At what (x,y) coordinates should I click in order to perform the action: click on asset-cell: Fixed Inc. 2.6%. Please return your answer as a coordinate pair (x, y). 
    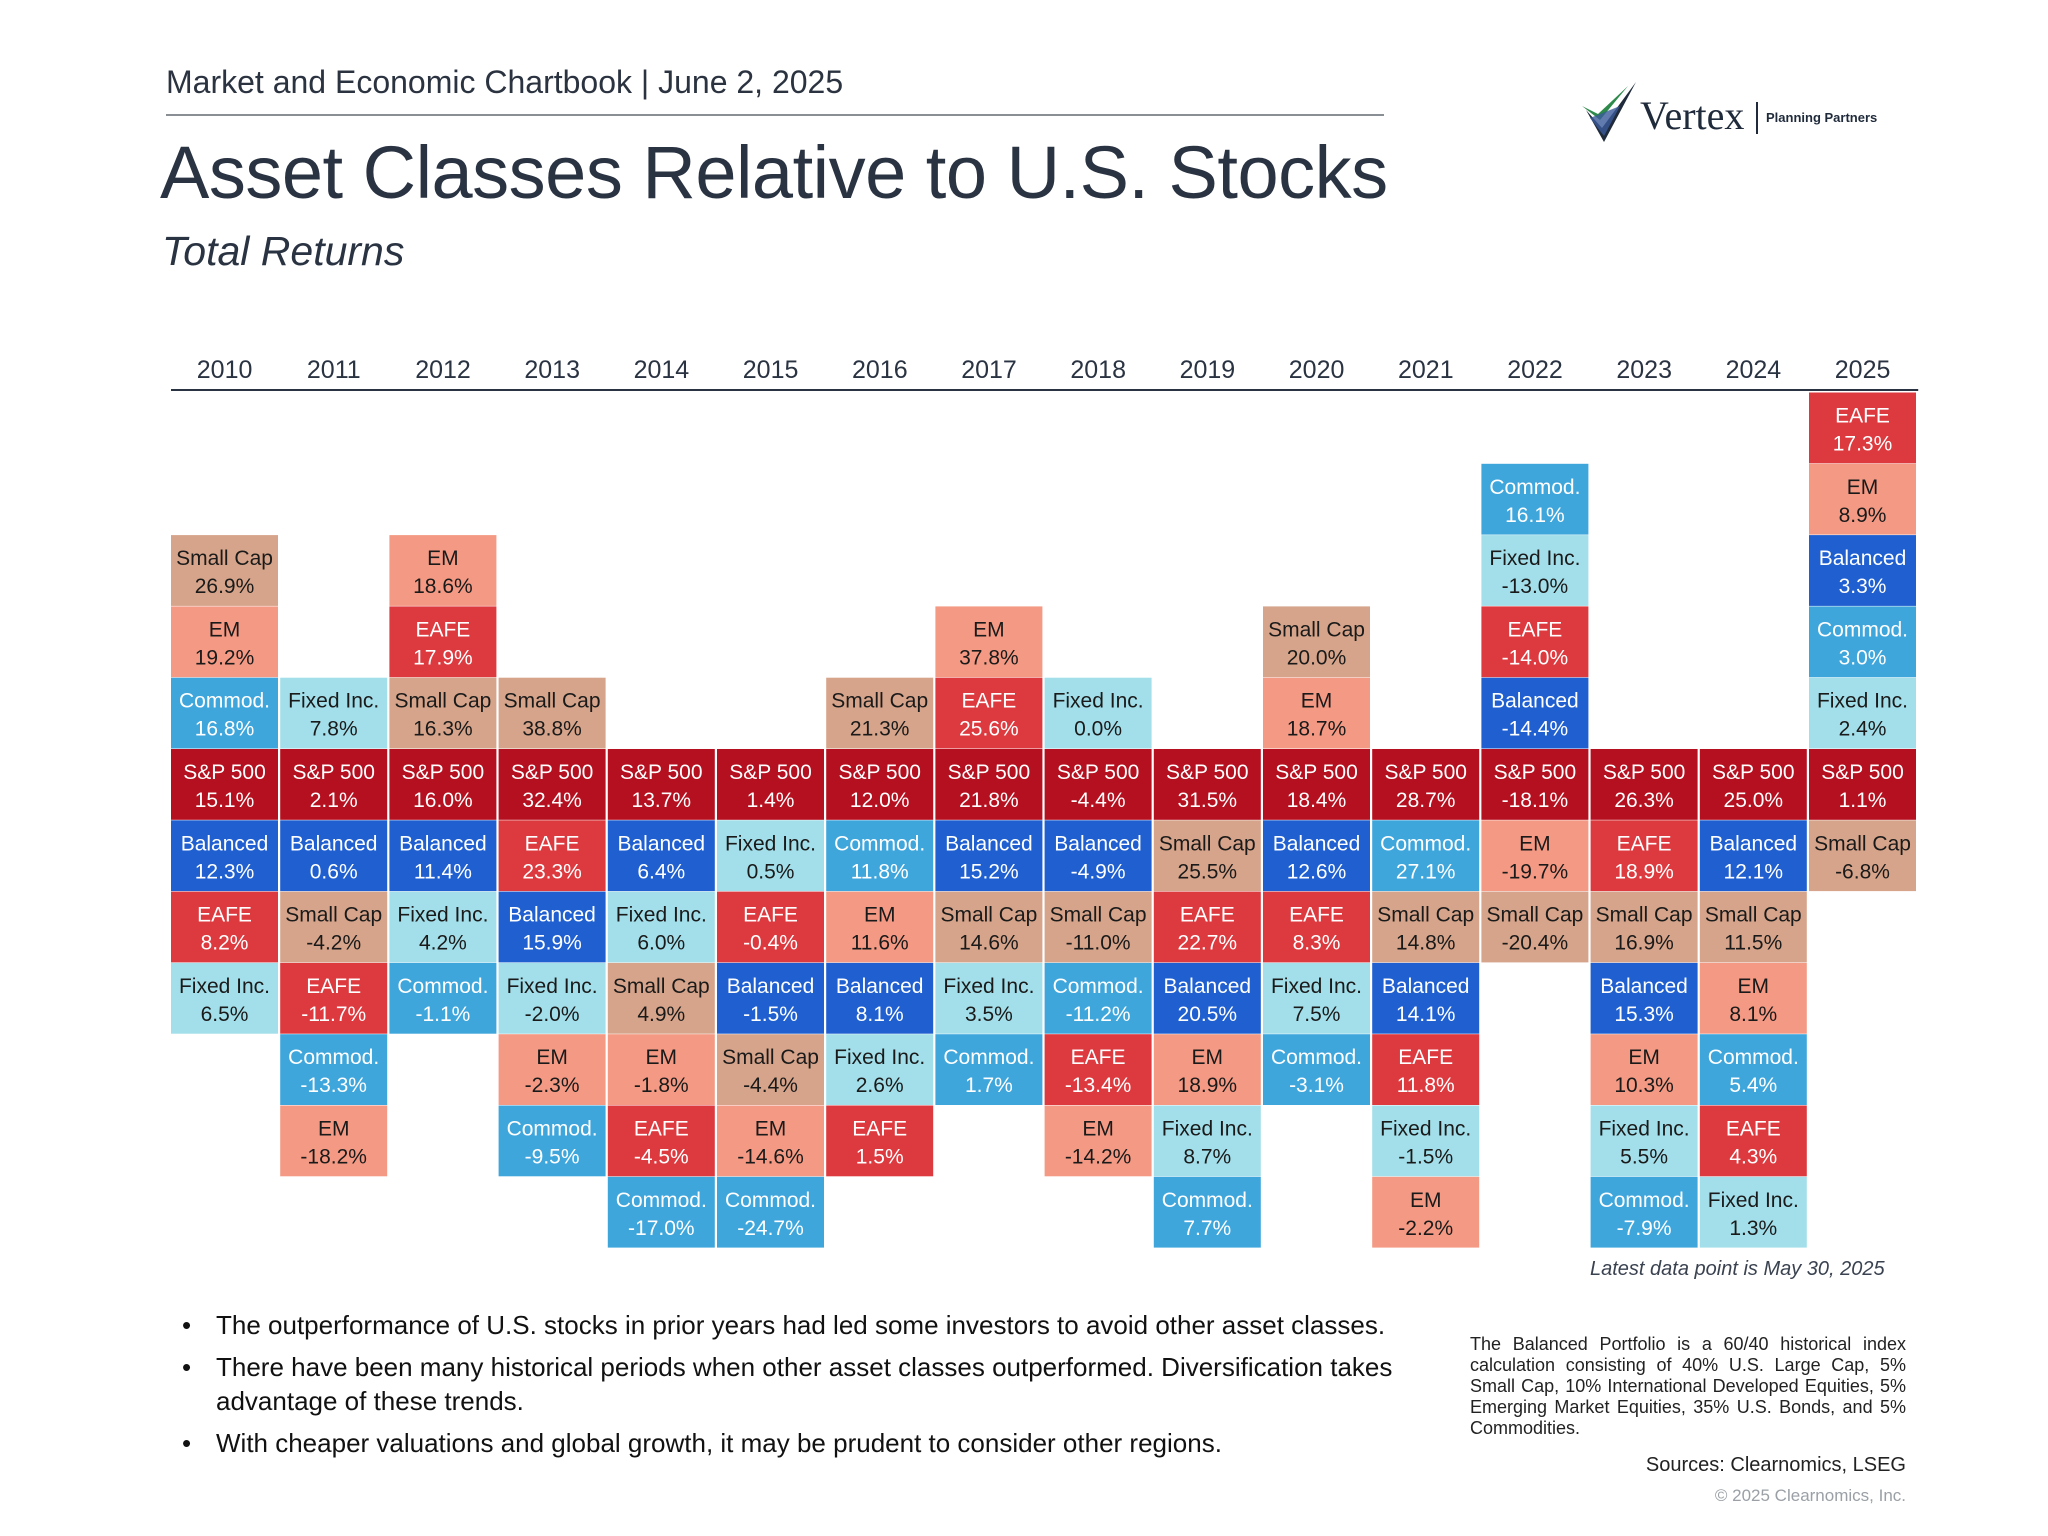
    Looking at the image, I should click on (880, 1069).